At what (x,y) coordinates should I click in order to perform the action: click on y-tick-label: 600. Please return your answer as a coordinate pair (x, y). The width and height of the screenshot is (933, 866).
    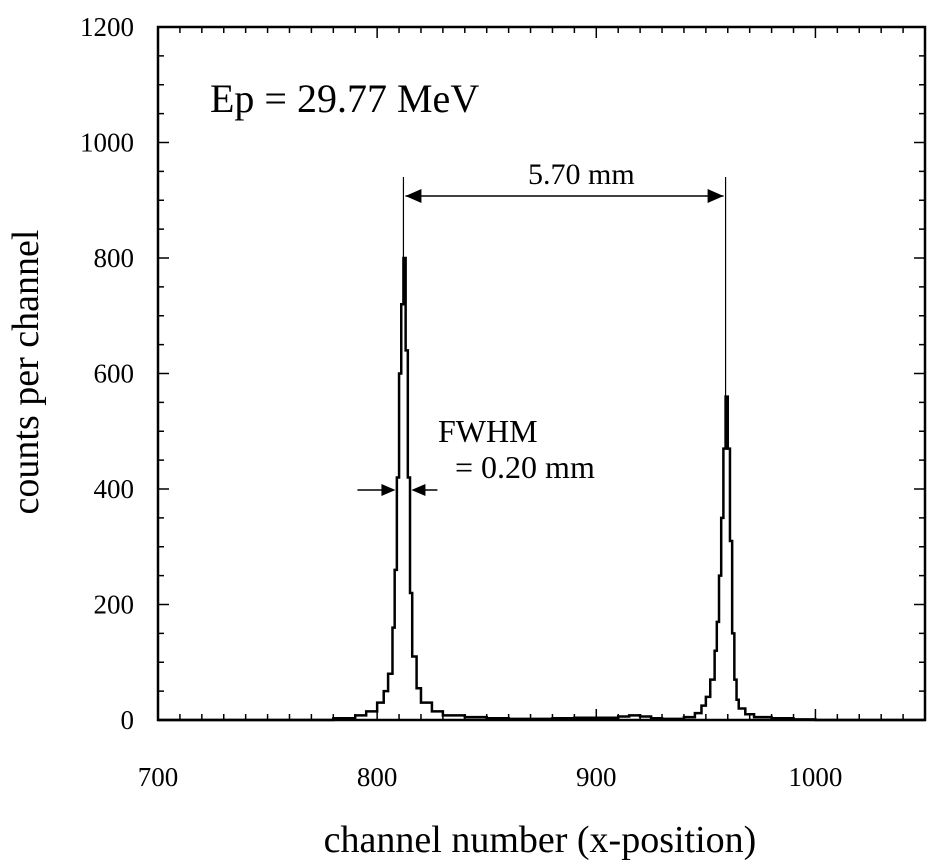
    Looking at the image, I should click on (114, 374).